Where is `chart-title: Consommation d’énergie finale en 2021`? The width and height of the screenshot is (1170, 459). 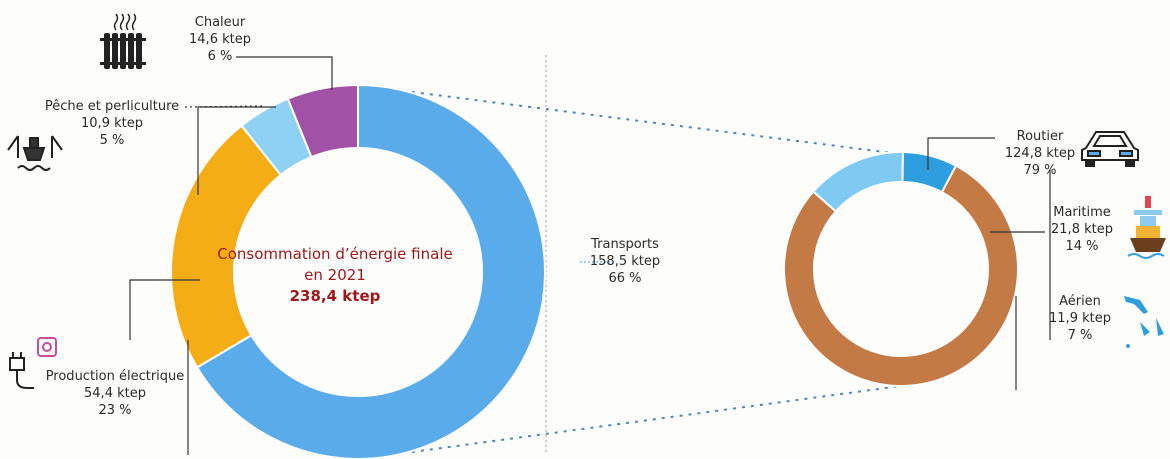
chart-title: Consommation d’énergie finale en 2021 is located at coordinates (335, 264).